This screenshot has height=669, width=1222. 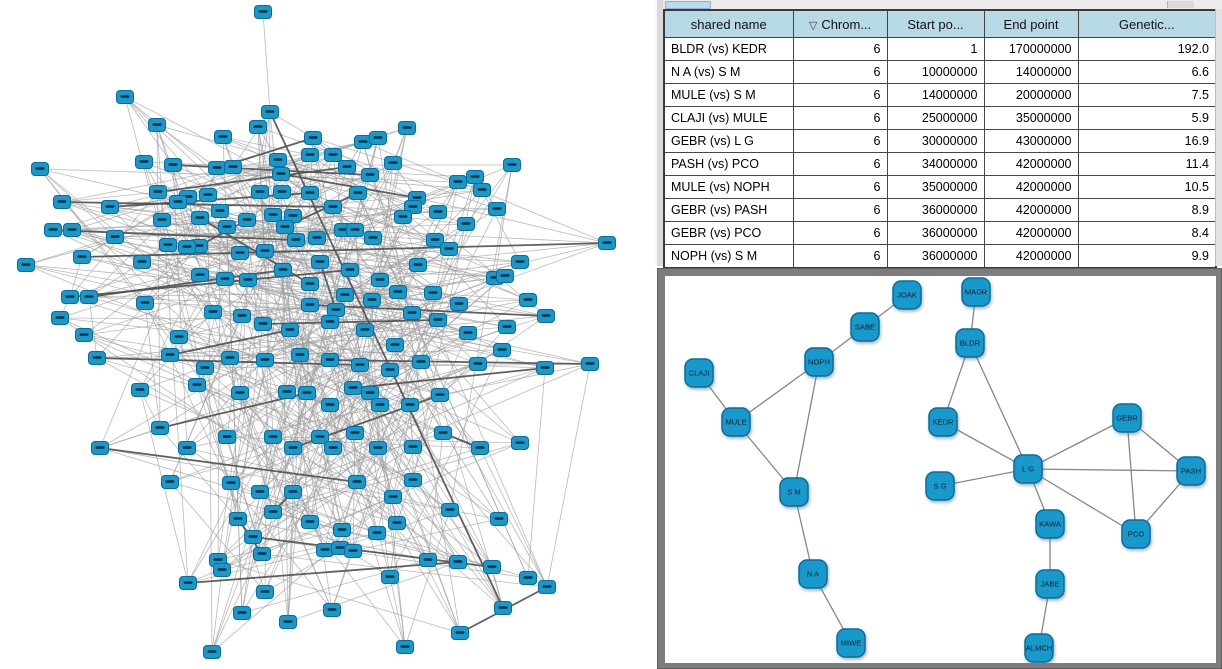 What do you see at coordinates (1031, 49) in the screenshot?
I see `table-cell: 170000000` at bounding box center [1031, 49].